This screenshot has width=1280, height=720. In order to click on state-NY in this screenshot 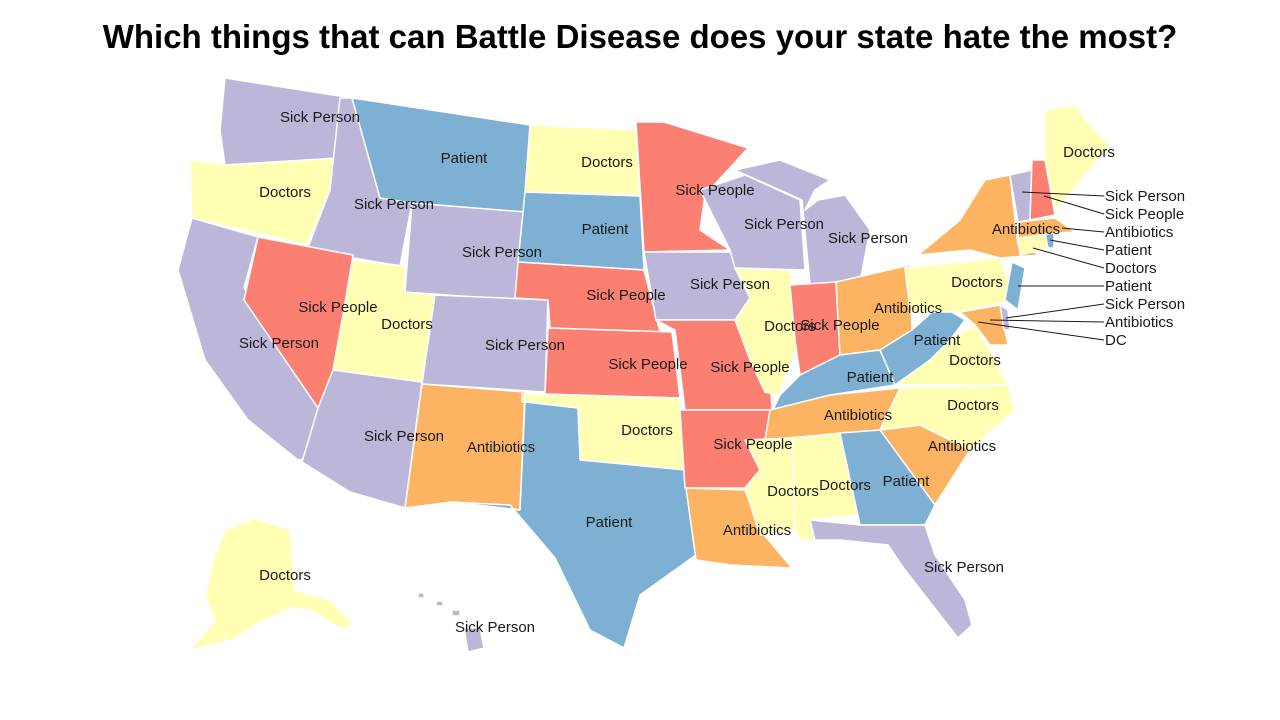, I will do `click(979, 216)`.